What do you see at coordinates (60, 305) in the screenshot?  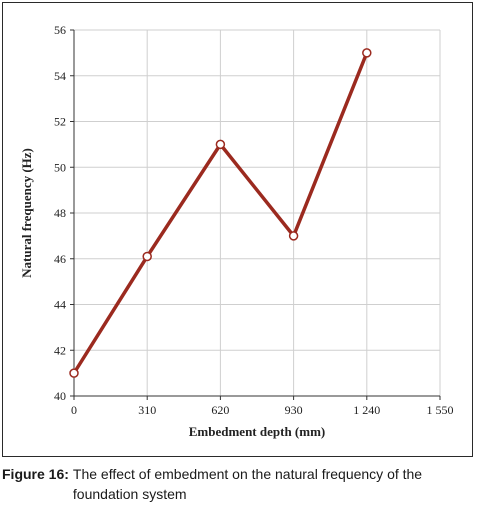 I see `y-tick-label: 44` at bounding box center [60, 305].